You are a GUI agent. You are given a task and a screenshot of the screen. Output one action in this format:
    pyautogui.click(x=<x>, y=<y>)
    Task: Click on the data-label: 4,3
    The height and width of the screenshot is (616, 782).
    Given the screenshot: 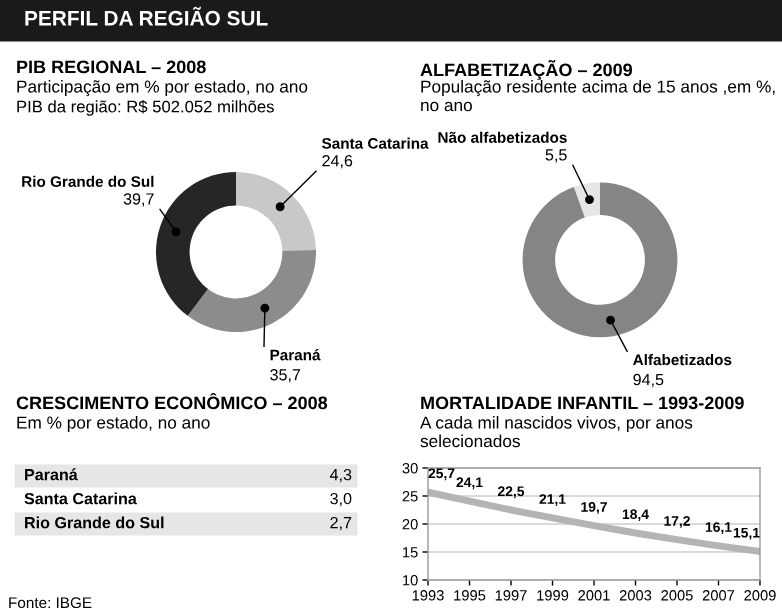 What is the action you would take?
    pyautogui.click(x=340, y=475)
    